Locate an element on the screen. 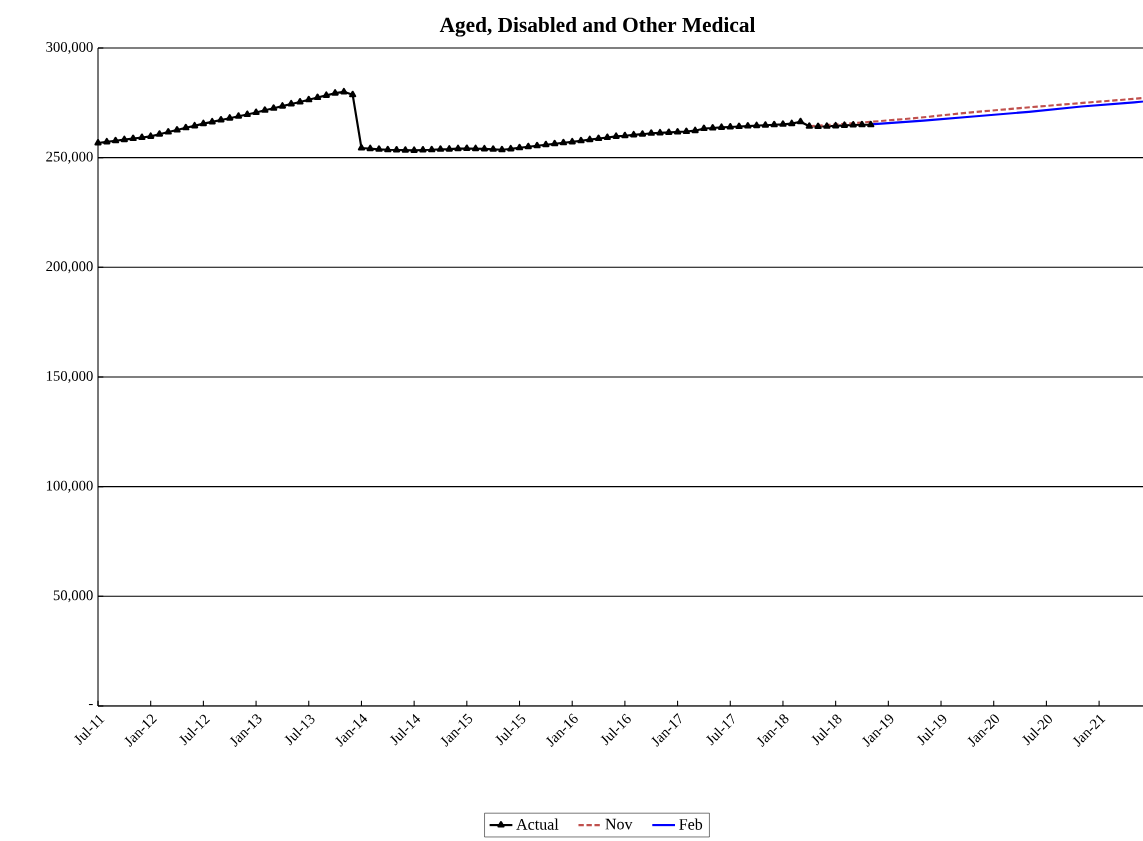 The height and width of the screenshot is (841, 1143). y-tick-label: 250,000 is located at coordinates (69, 157).